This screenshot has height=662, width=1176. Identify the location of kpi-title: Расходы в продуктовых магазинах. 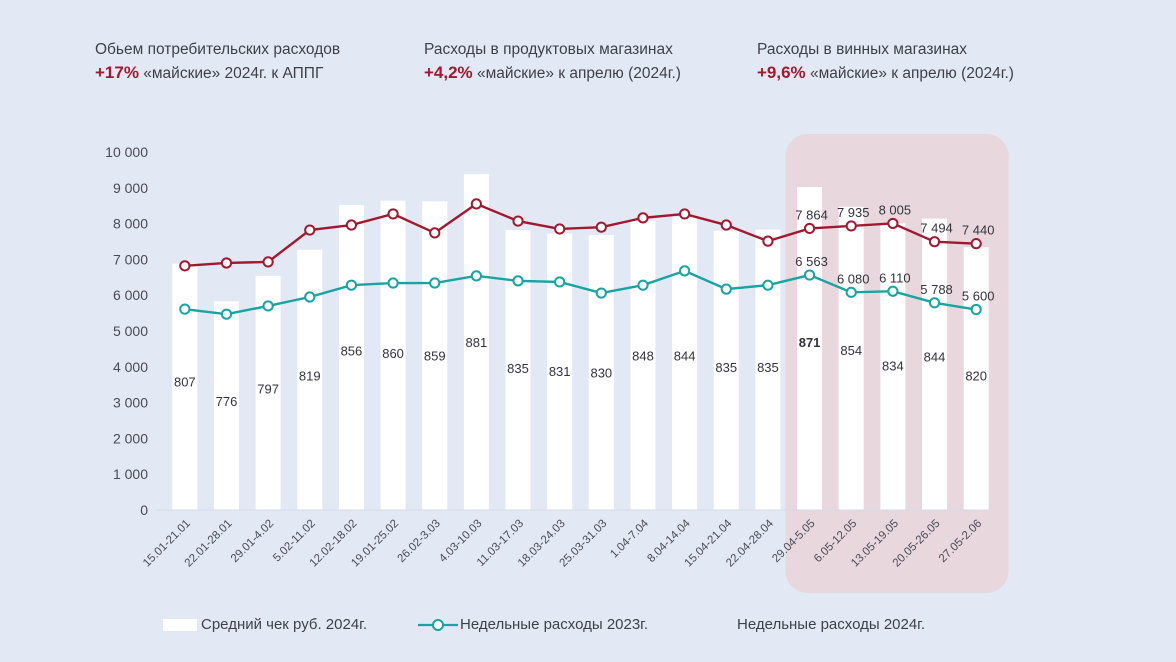
(548, 49).